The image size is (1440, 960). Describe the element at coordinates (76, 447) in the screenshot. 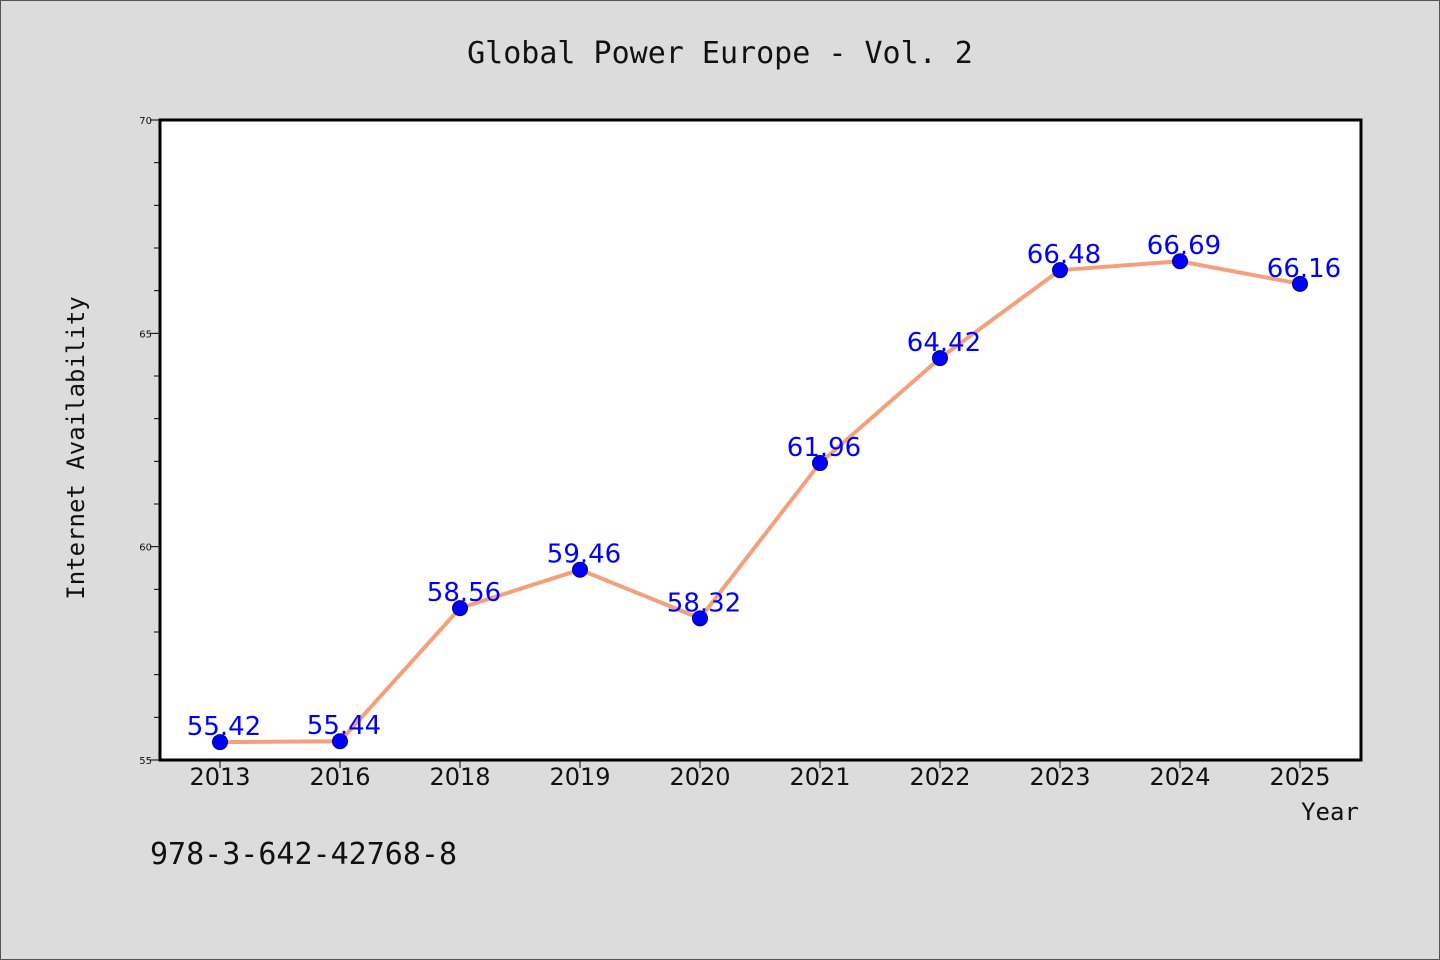

I see `y-axis-label: Internet Availability` at that location.